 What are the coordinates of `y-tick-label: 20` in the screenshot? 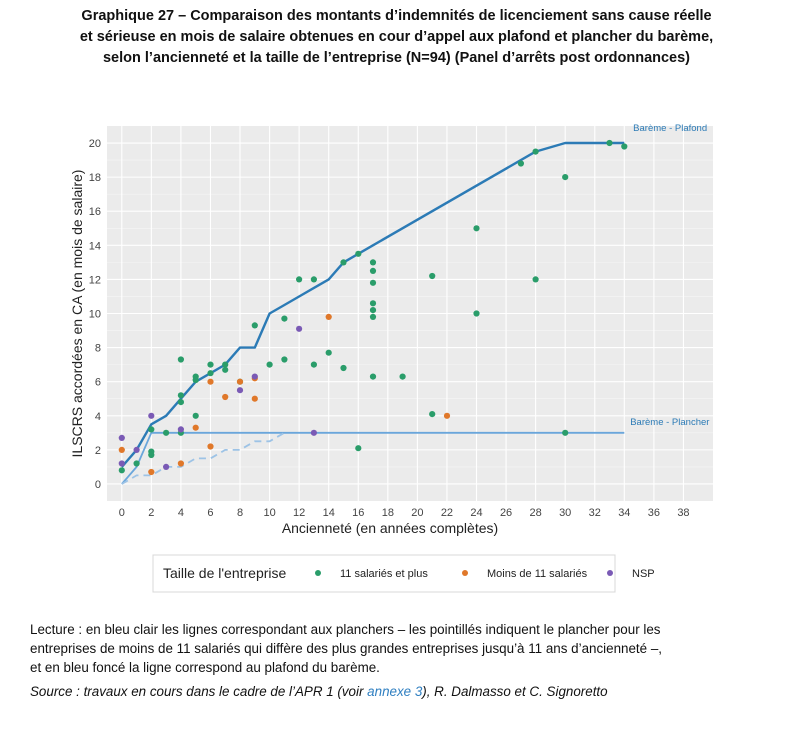 It's located at (95, 144).